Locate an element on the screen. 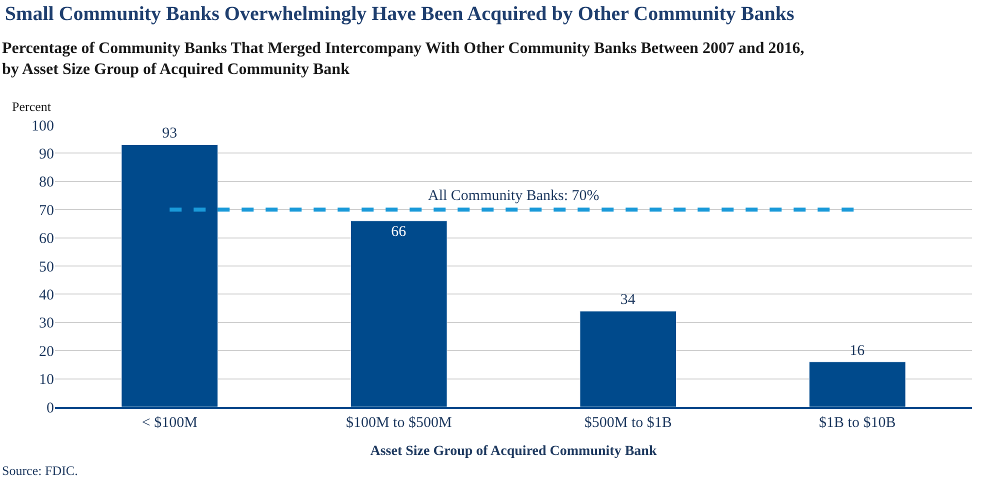  x-tick-label: $500M to $1B is located at coordinates (628, 423).